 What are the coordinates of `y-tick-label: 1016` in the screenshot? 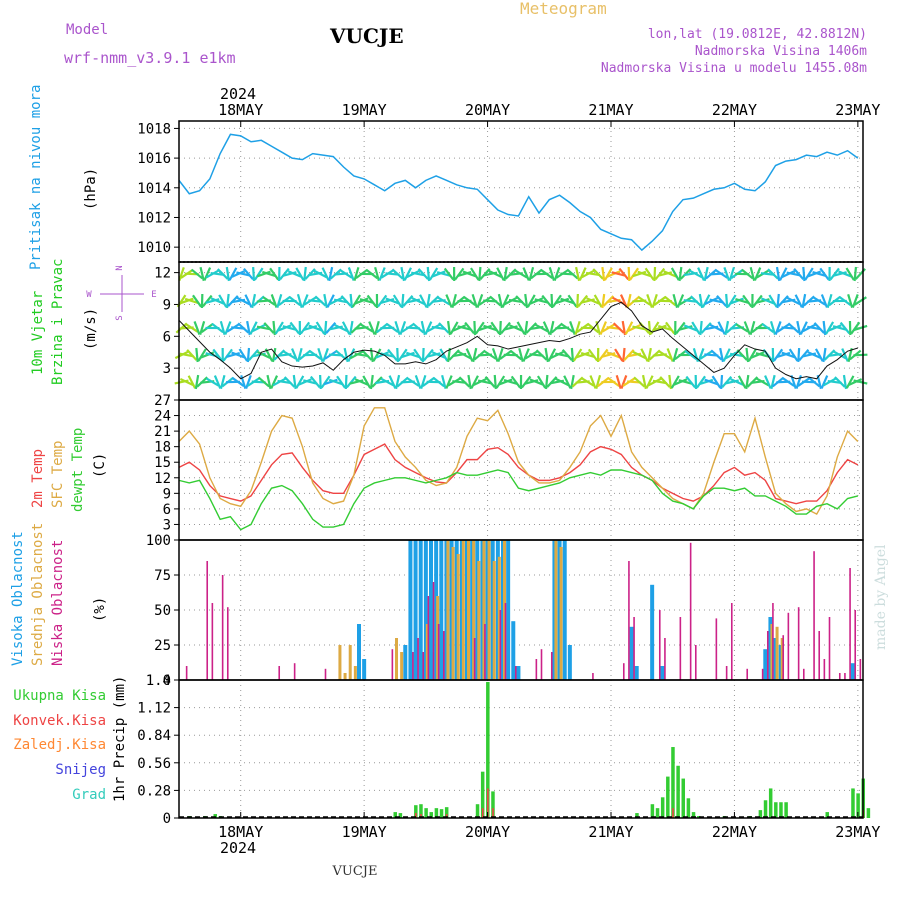 It's located at (154, 159).